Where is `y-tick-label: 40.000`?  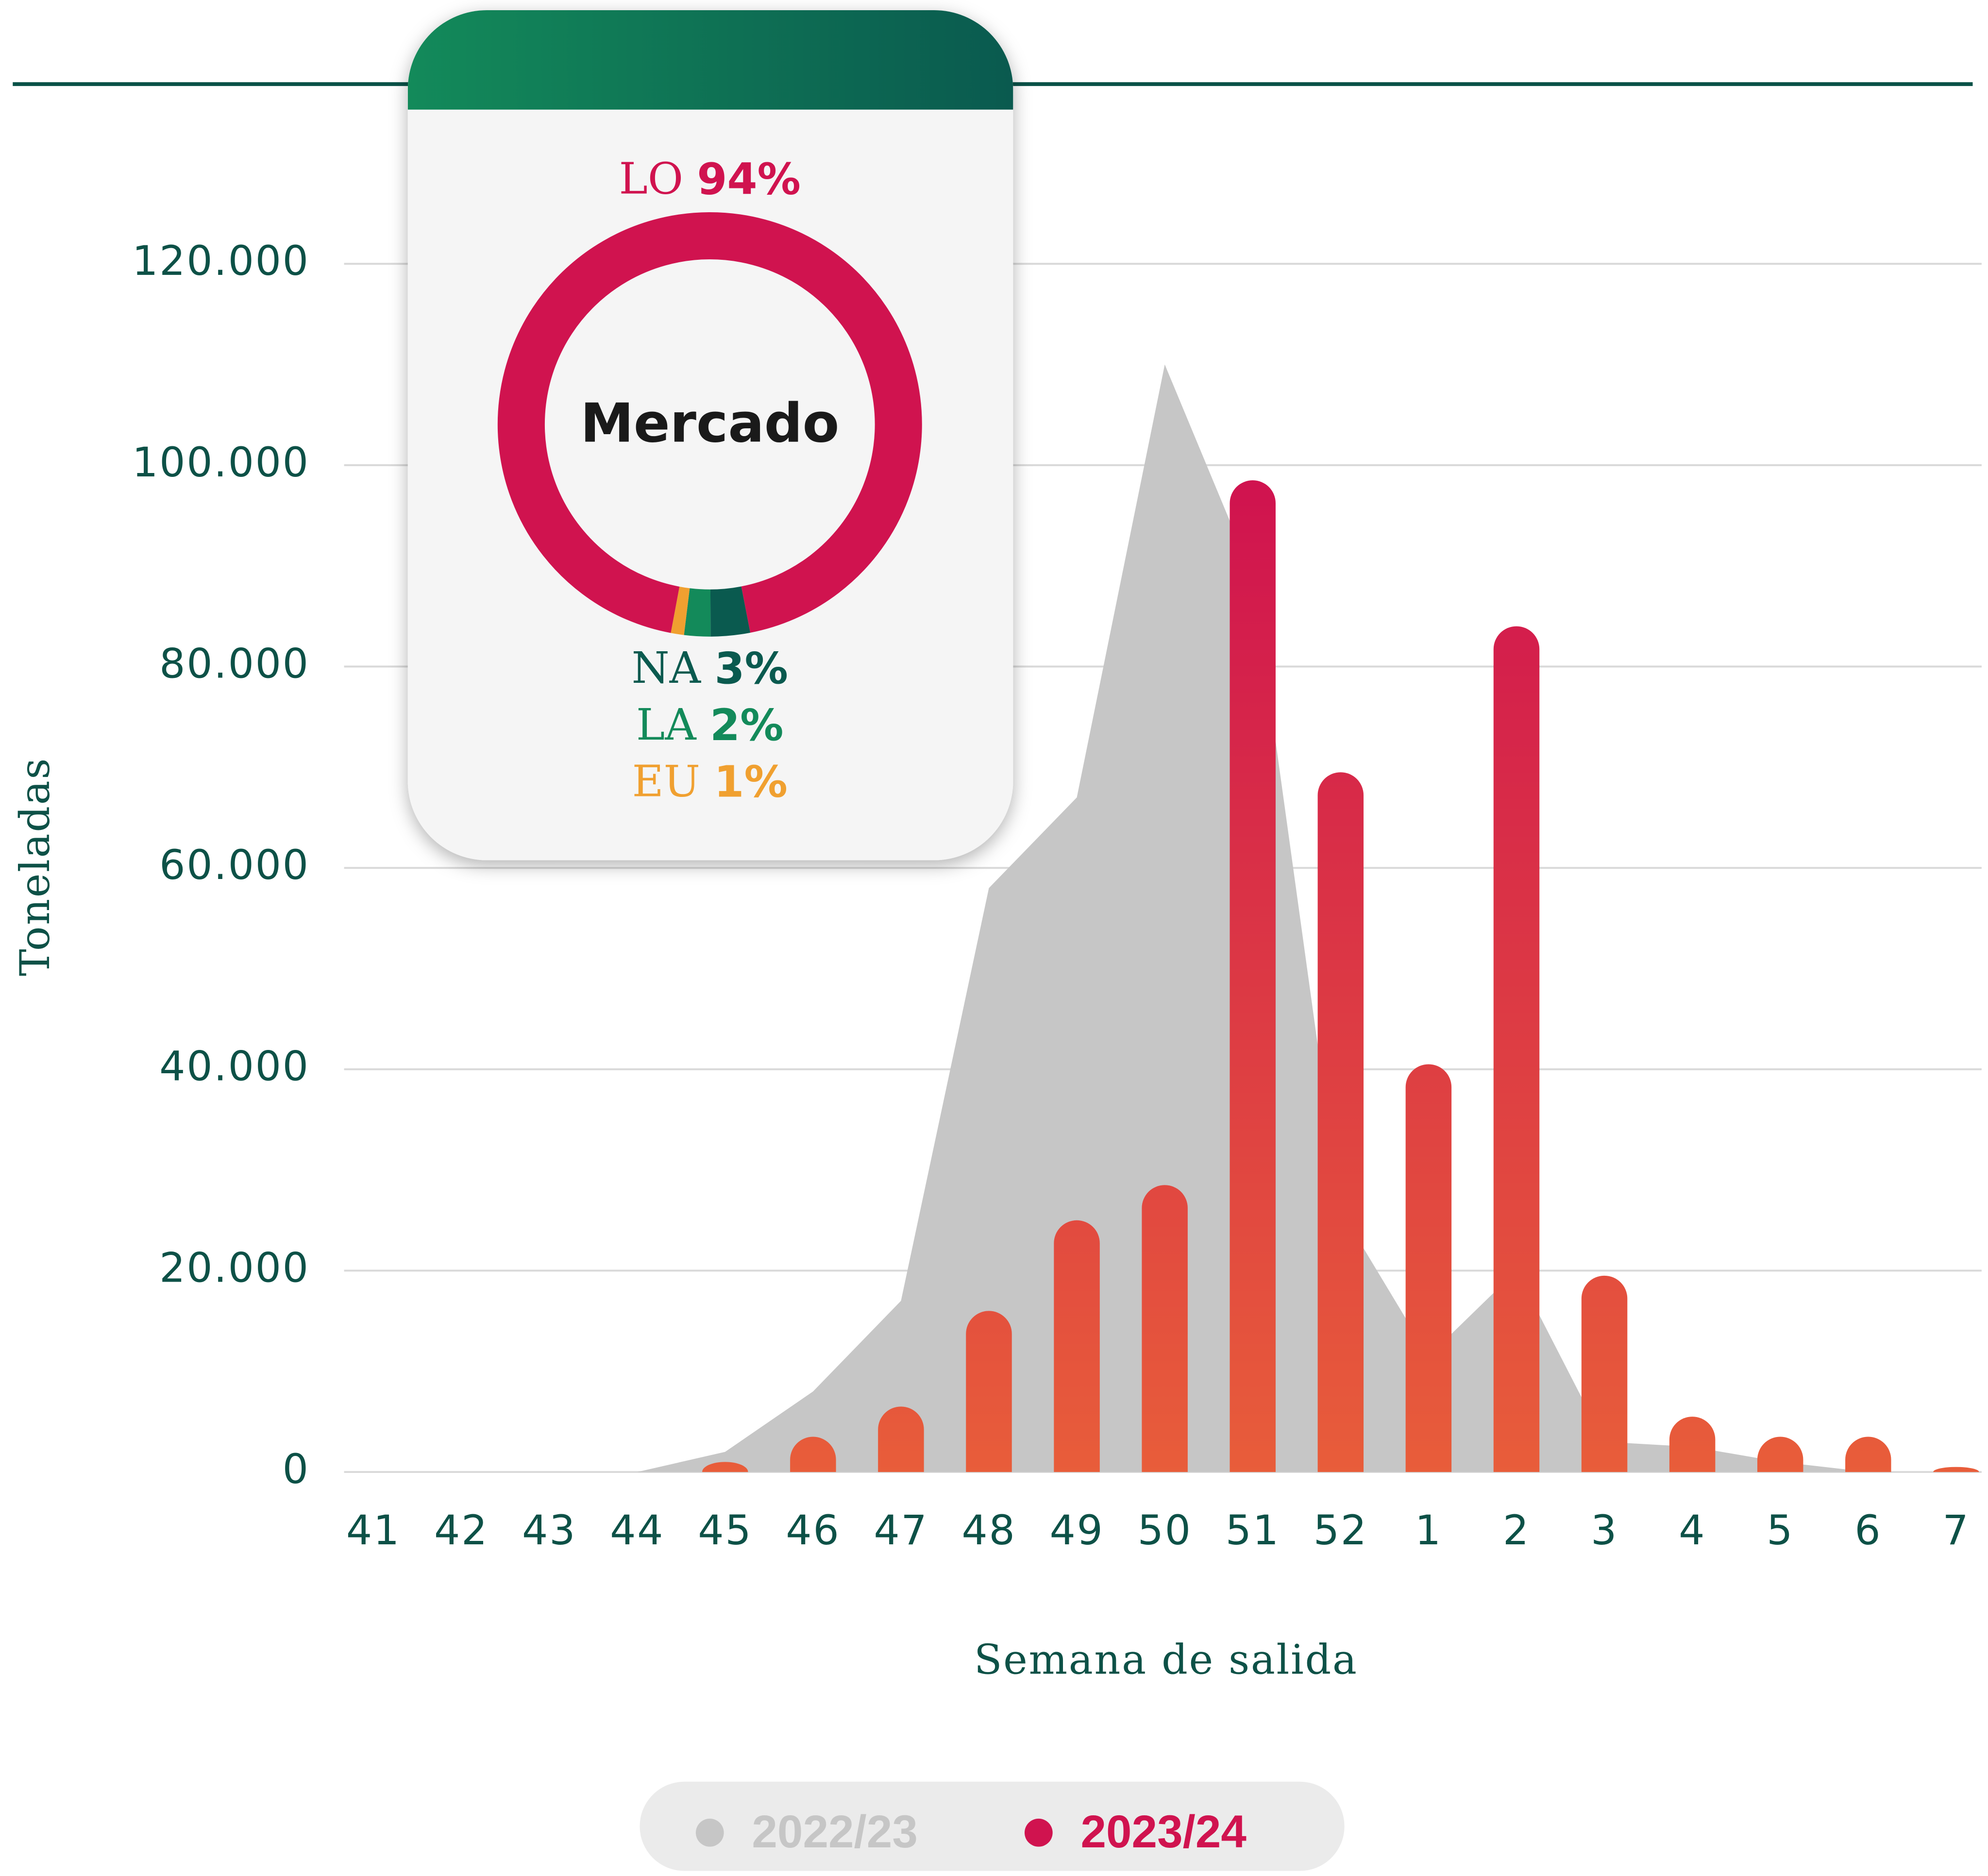
y-tick-label: 40.000 is located at coordinates (234, 1066).